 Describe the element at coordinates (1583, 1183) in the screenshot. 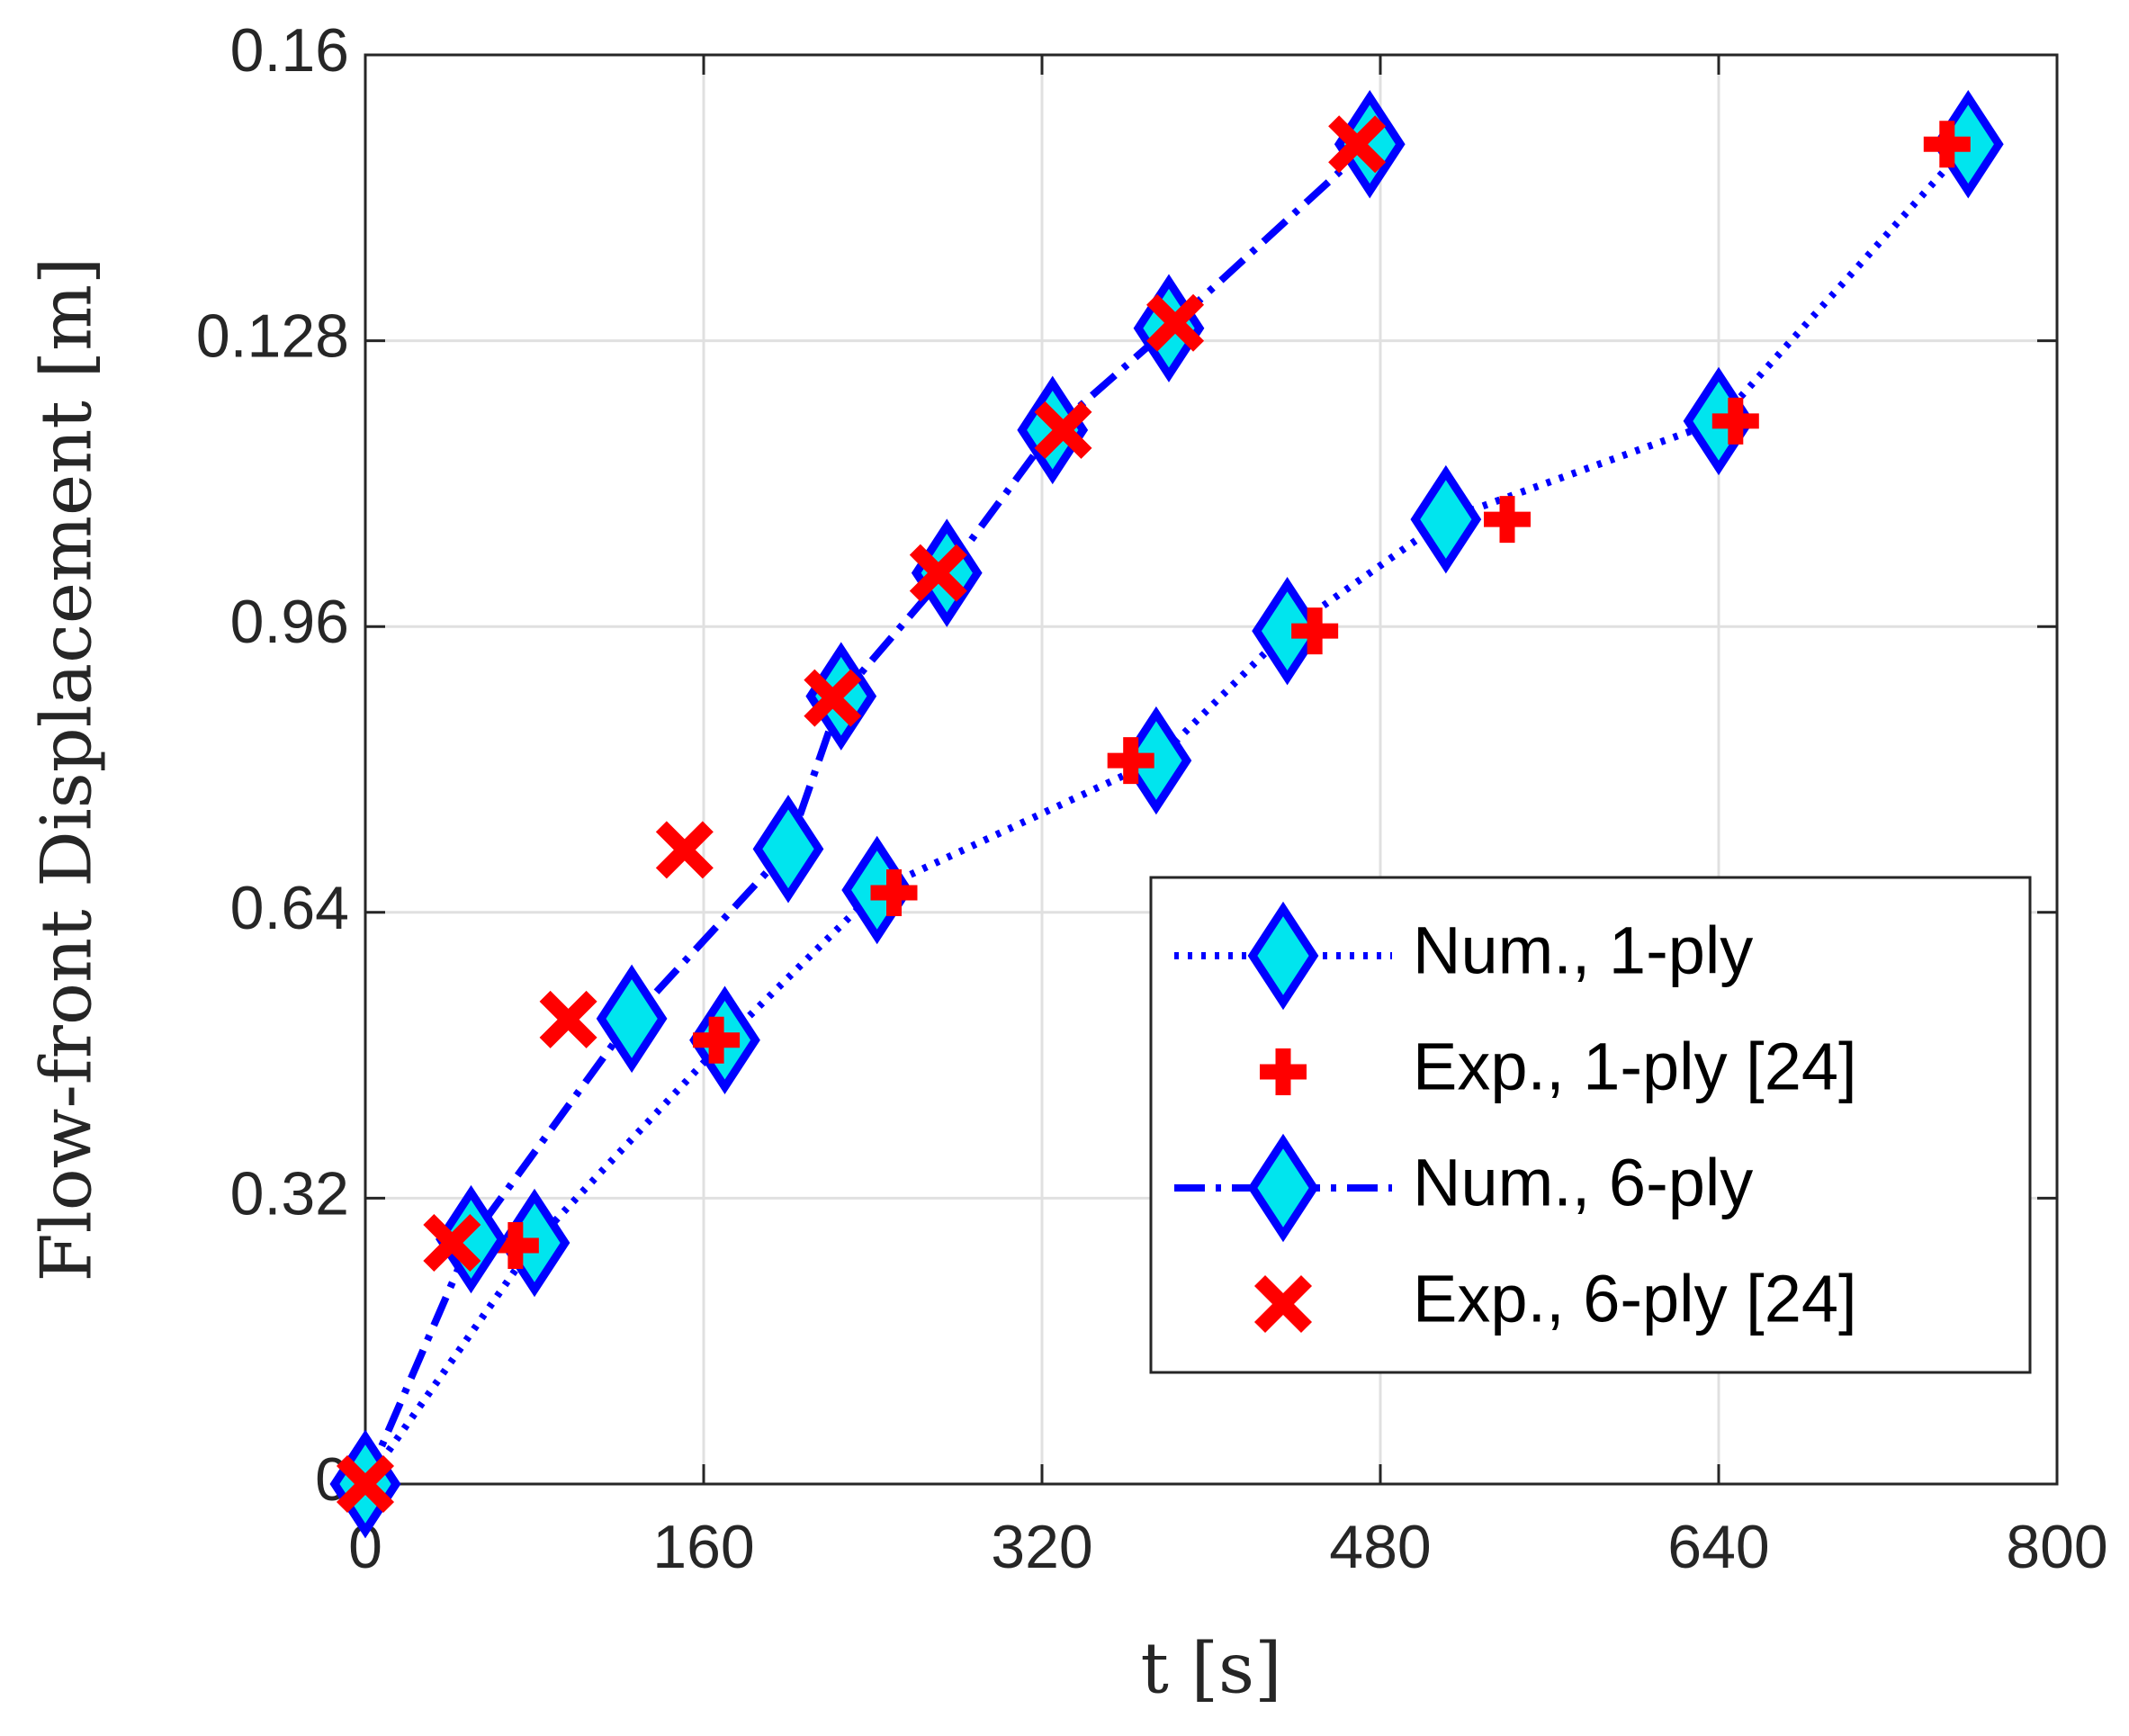

I see `legend-label: Num., 6-ply` at that location.